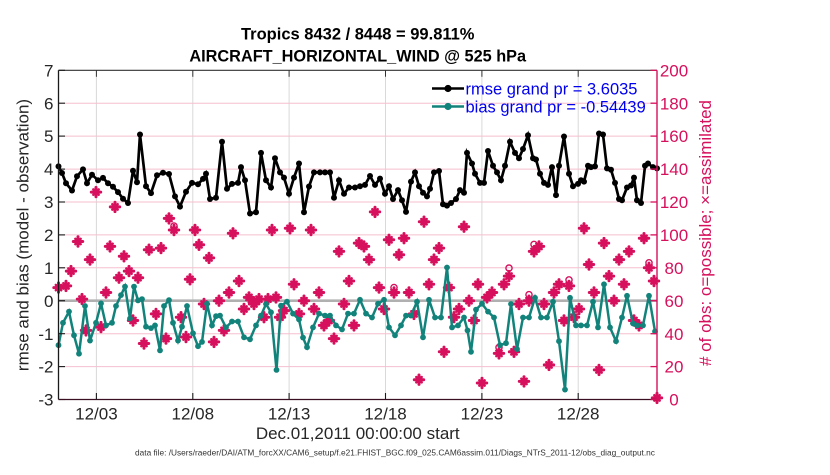  Describe the element at coordinates (552, 90) in the screenshot. I see `svg-text: rmse grand pr = 3.6035` at that location.